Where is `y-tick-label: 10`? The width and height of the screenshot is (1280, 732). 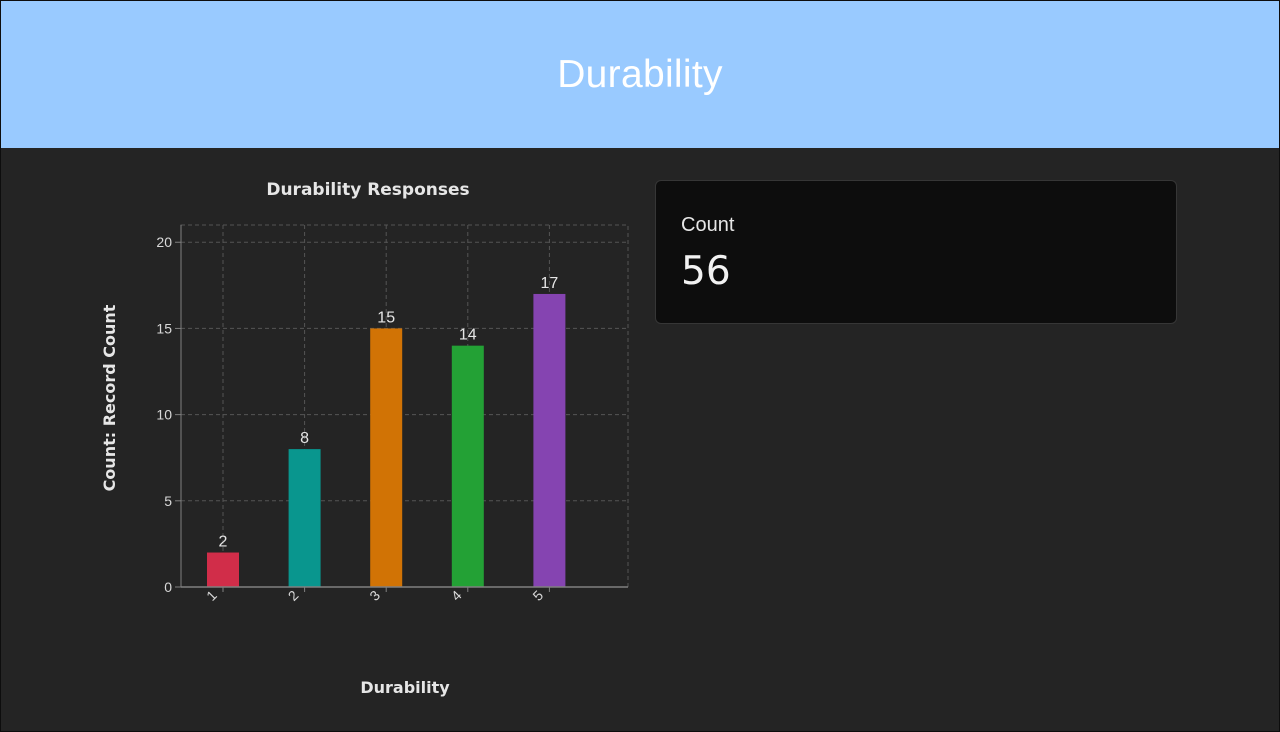 y-tick-label: 10 is located at coordinates (164, 415).